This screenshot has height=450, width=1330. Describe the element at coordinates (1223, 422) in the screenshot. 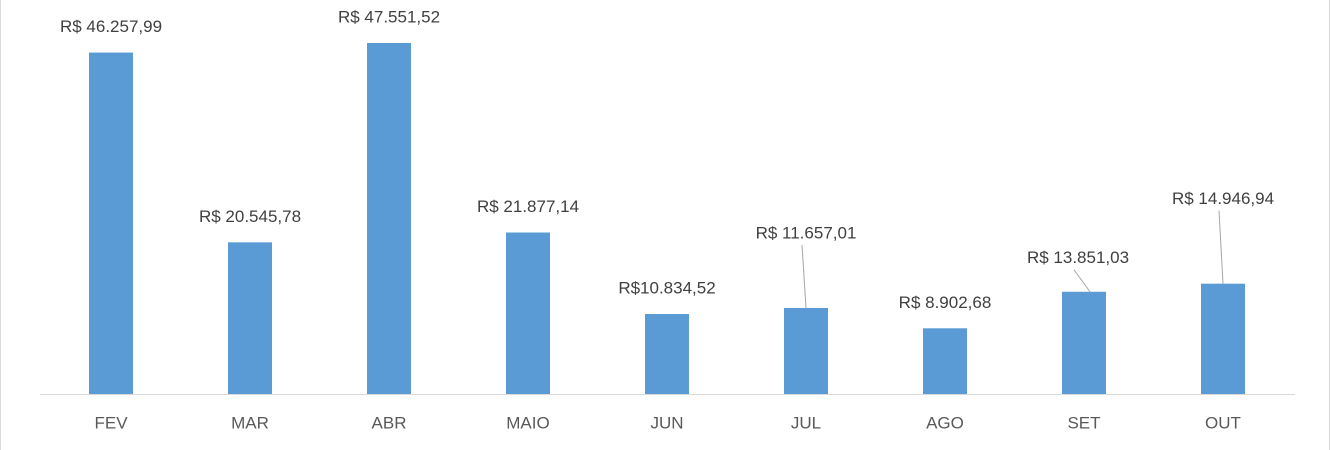

I see `x-tick-label: OUT` at that location.